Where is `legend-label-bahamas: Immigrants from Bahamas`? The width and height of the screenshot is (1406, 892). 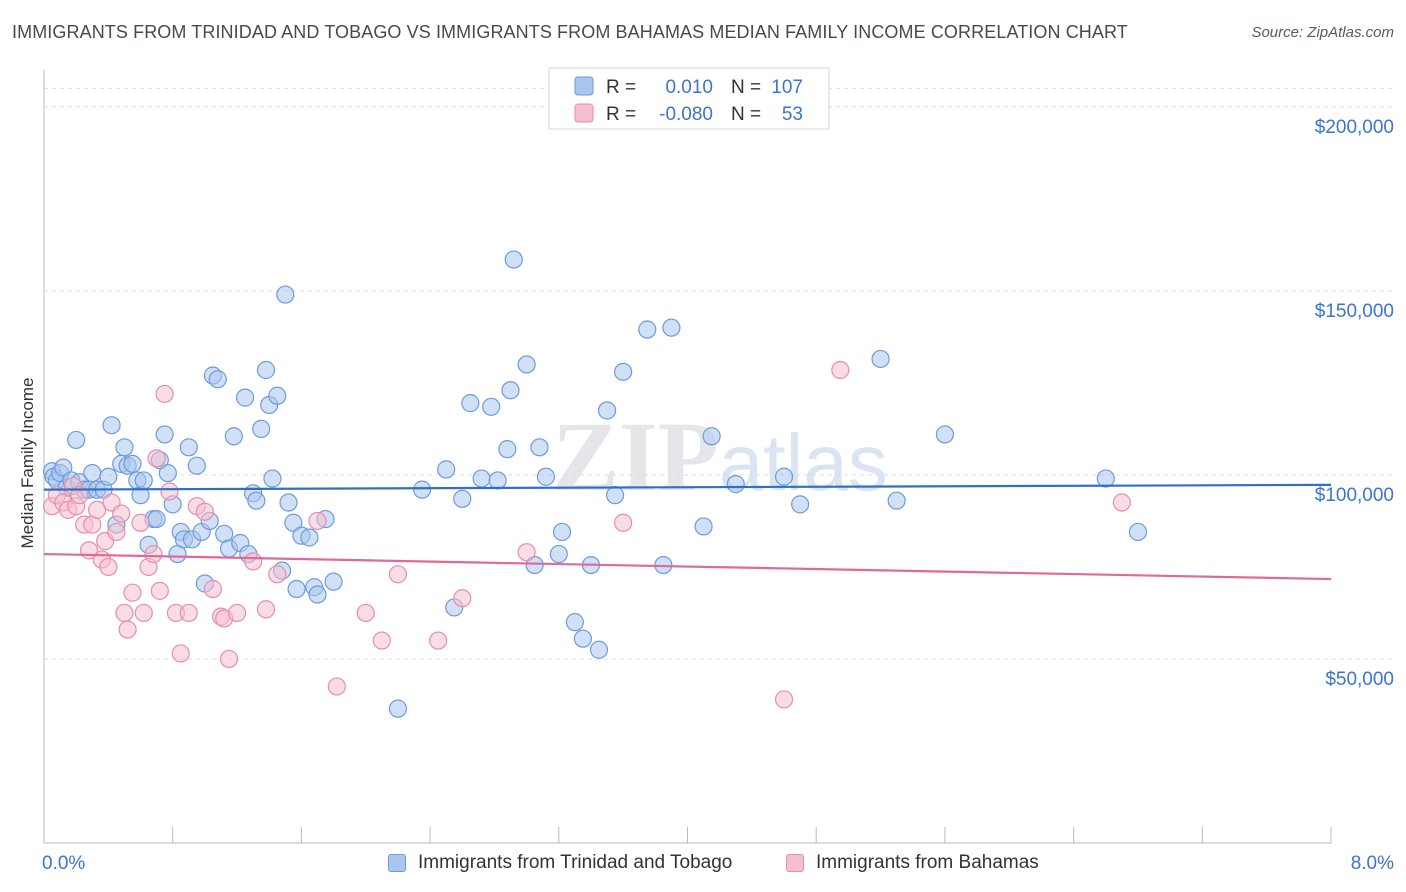 legend-label-bahamas: Immigrants from Bahamas is located at coordinates (927, 862).